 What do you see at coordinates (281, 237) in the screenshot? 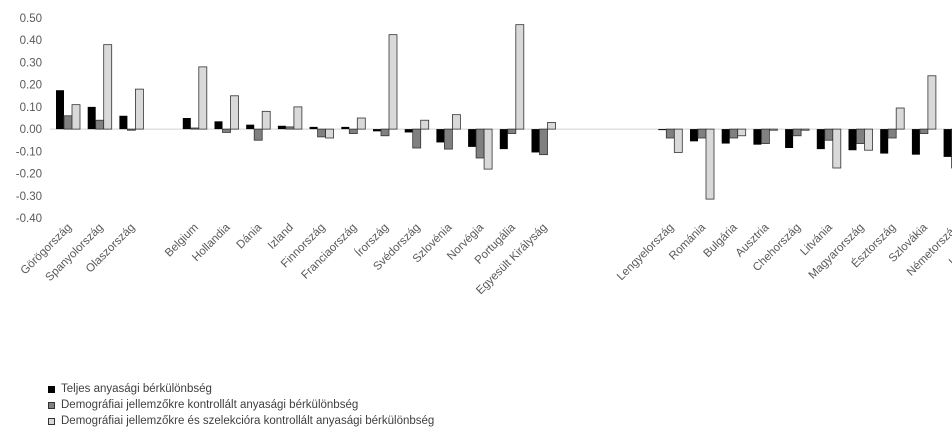
I see `x-category-label: Izland` at bounding box center [281, 237].